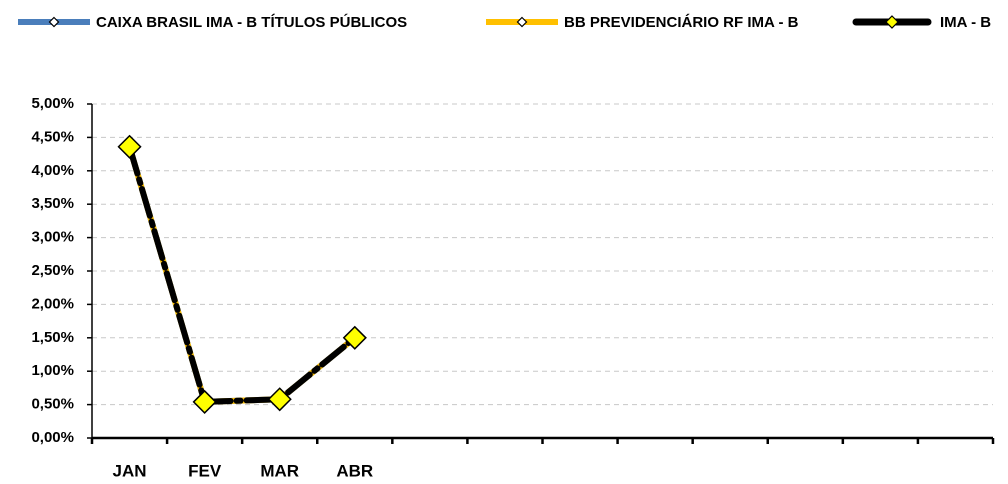 This screenshot has width=1008, height=484. What do you see at coordinates (52, 237) in the screenshot?
I see `y-tick-label: 3,00%` at bounding box center [52, 237].